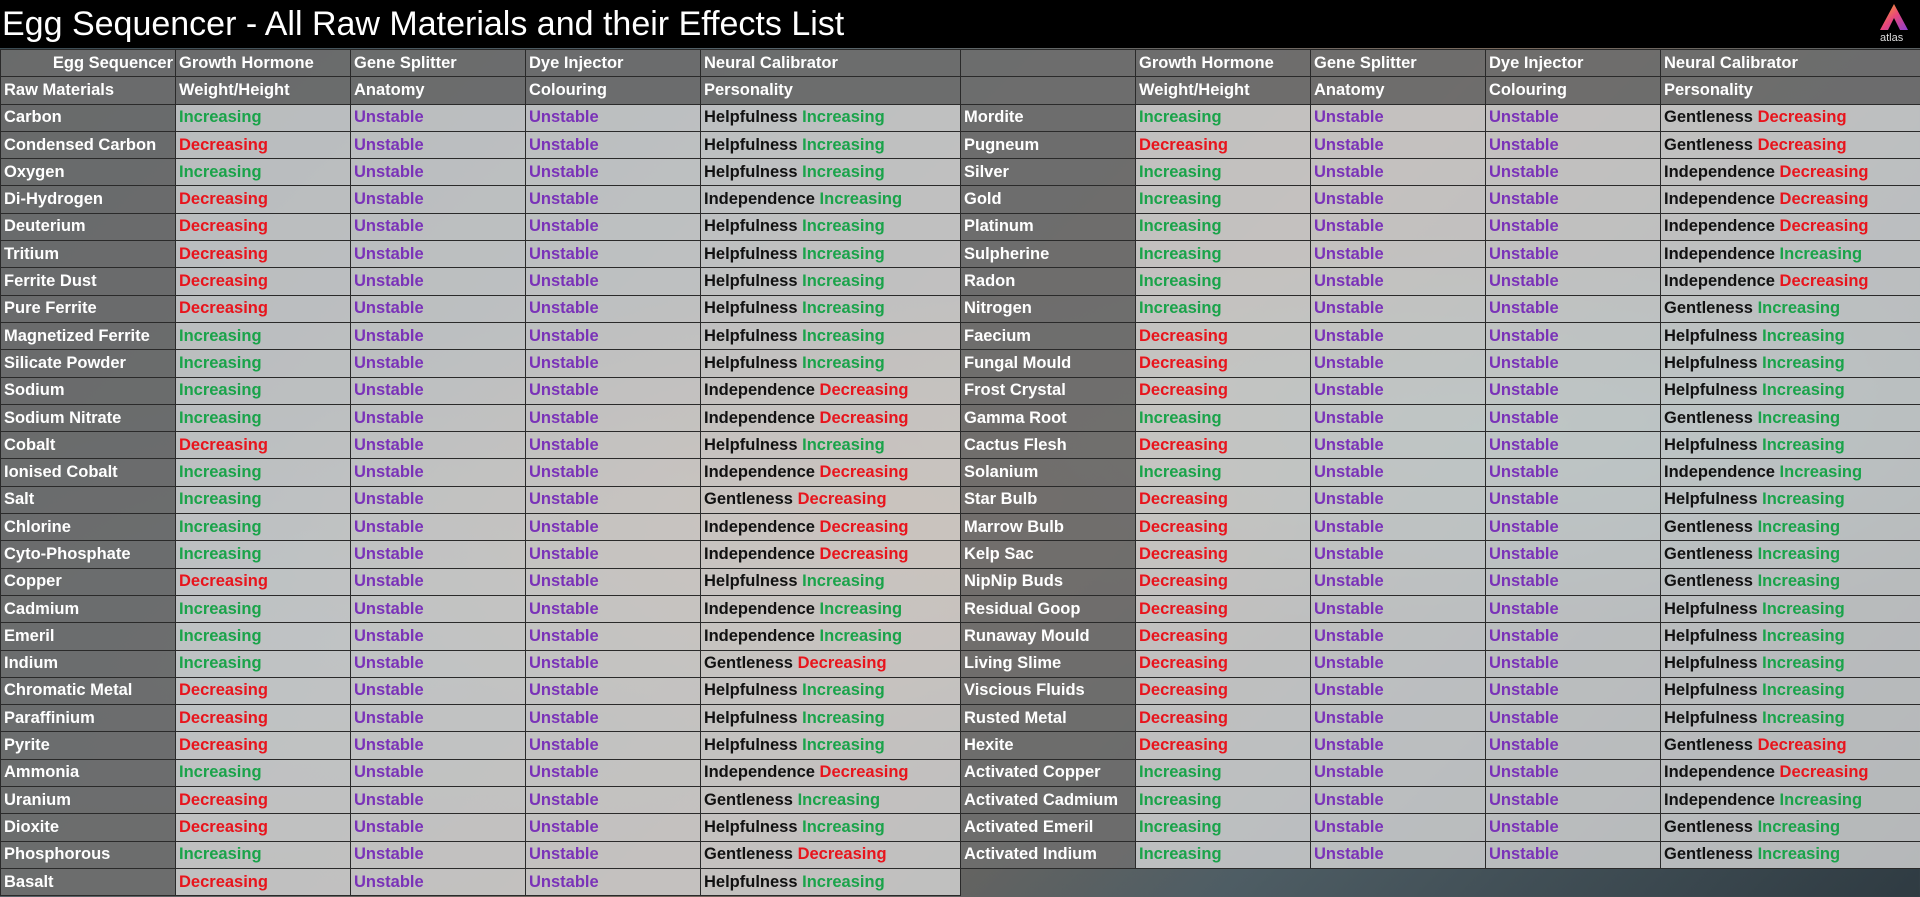  I want to click on material-name: Platinum, so click(1048, 227).